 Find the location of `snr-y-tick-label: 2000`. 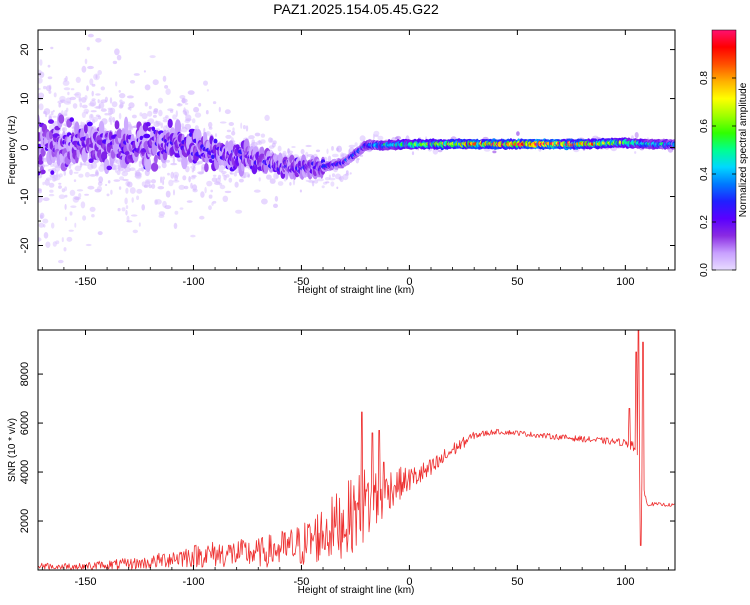

snr-y-tick-label: 2000 is located at coordinates (25, 521).